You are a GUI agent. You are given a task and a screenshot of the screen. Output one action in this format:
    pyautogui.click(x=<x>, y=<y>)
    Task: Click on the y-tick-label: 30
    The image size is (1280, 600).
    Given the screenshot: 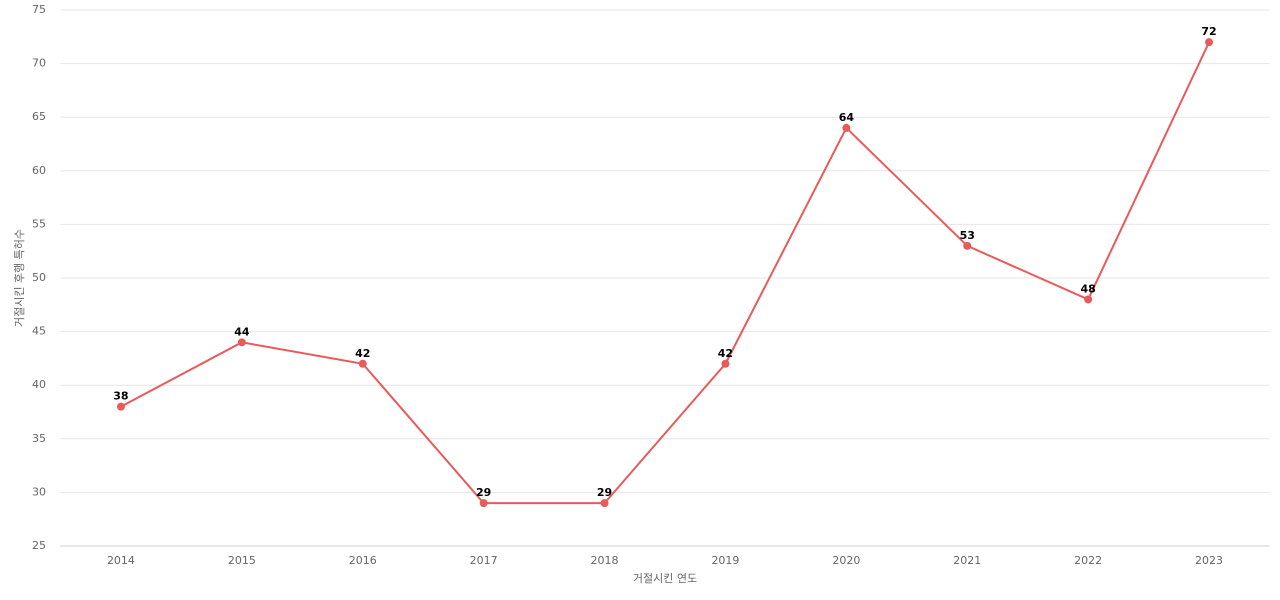 What is the action you would take?
    pyautogui.click(x=39, y=491)
    